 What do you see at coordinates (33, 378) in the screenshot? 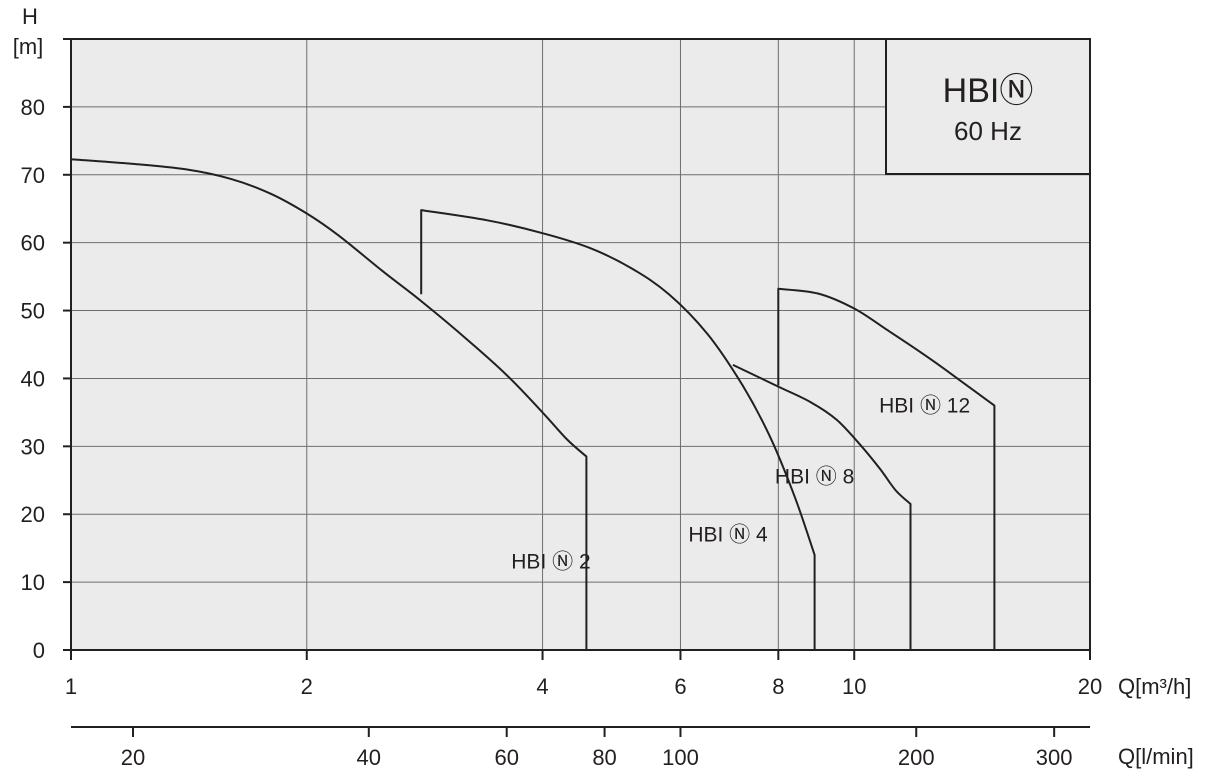
I see `y-tick-label: 40` at bounding box center [33, 378].